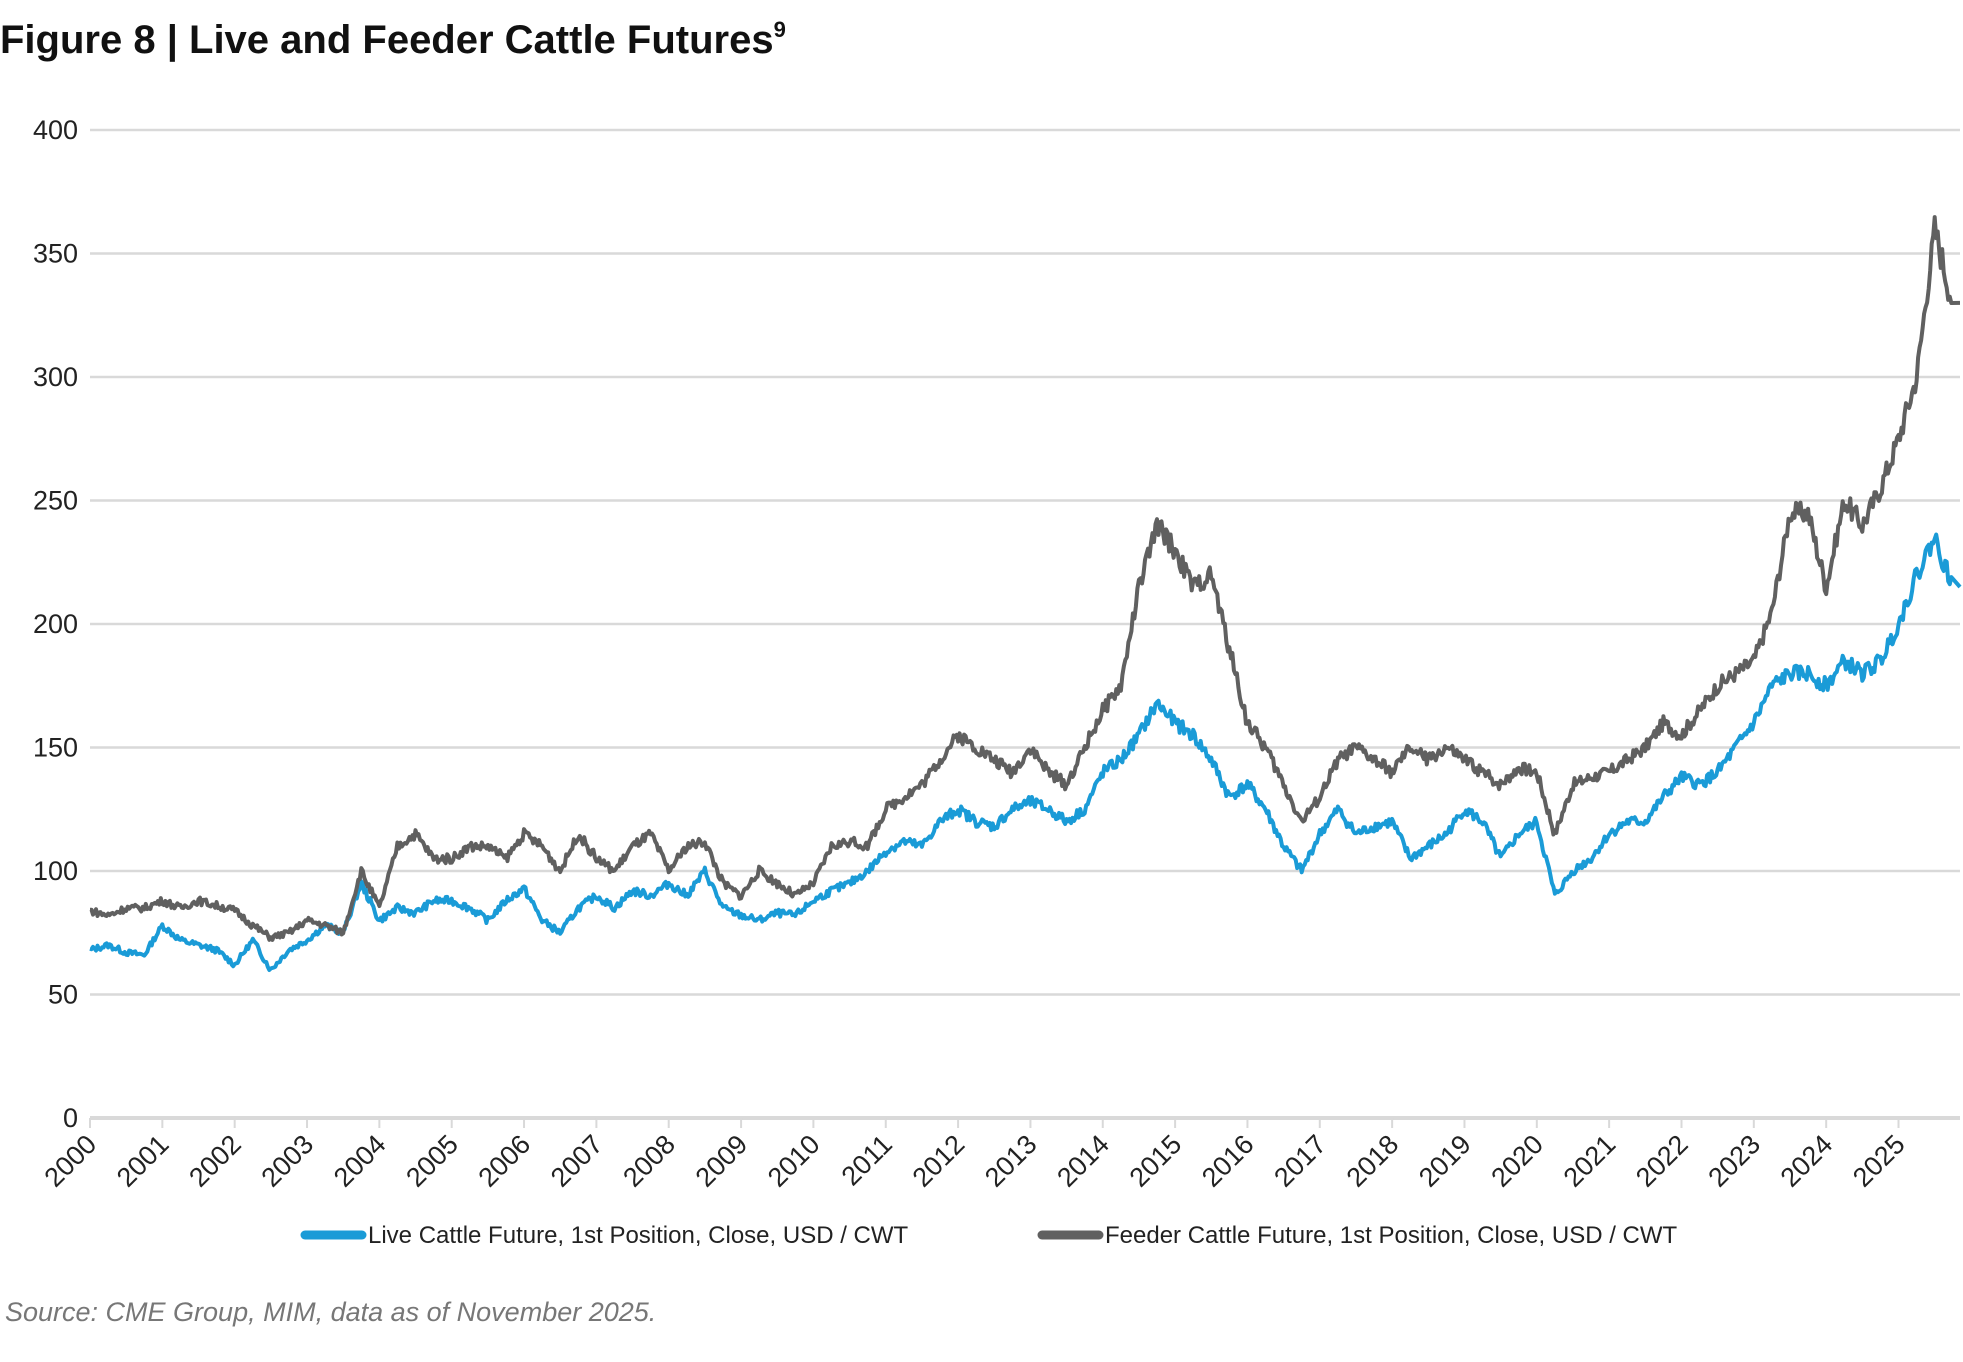 This screenshot has height=1362, width=1963. I want to click on x-tick-label: 2001, so click(143, 1161).